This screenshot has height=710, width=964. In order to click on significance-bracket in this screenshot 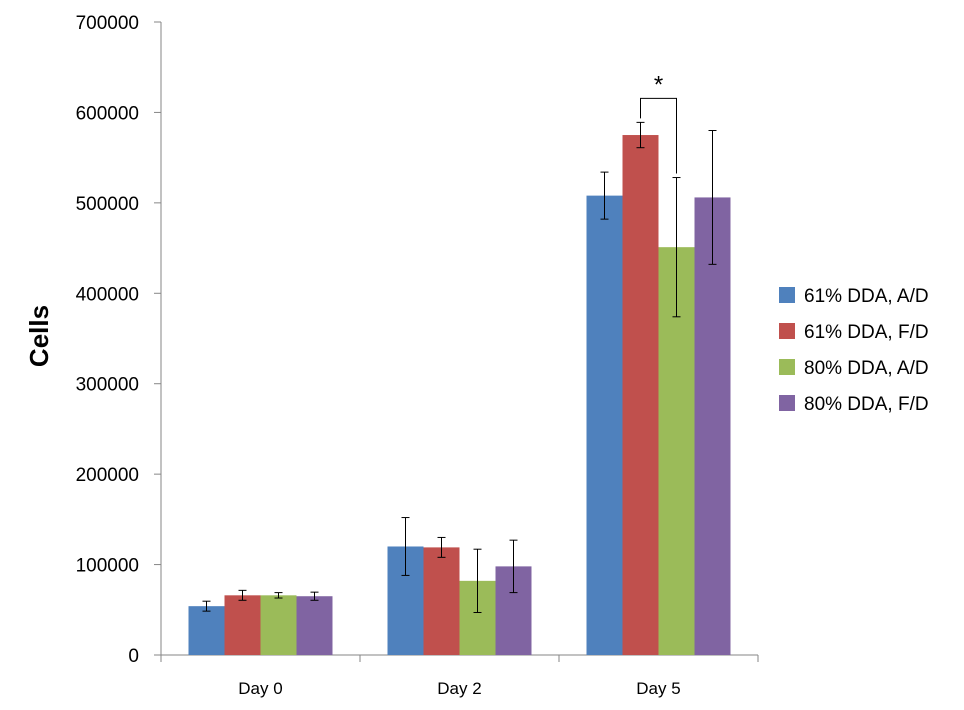, I will do `click(658, 135)`.